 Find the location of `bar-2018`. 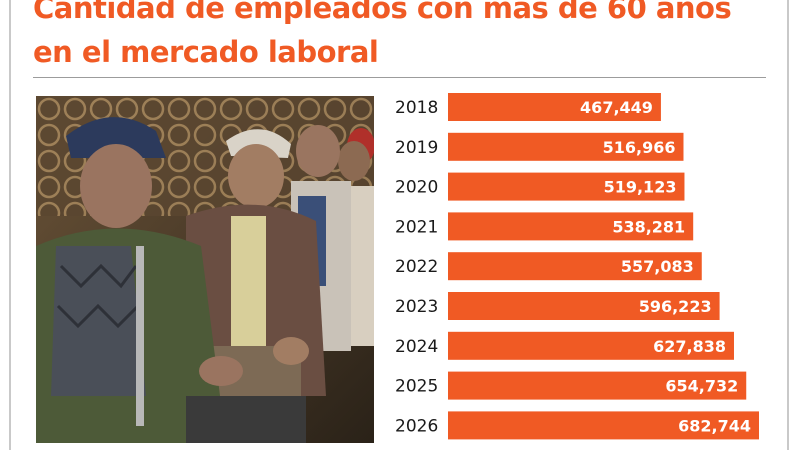

bar-2018 is located at coordinates (554, 107).